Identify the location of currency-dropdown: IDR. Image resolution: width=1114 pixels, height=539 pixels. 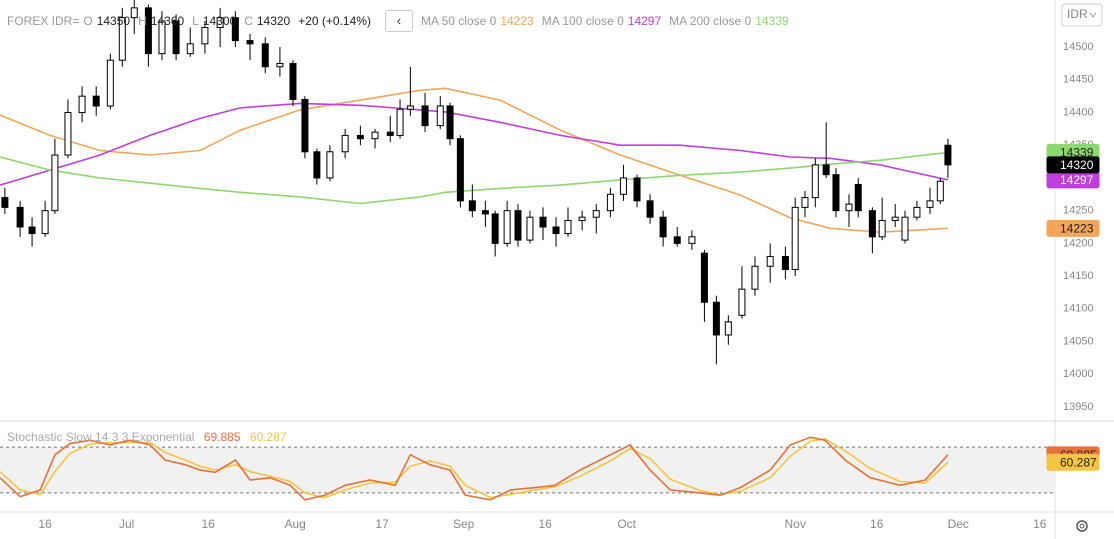
(1082, 15).